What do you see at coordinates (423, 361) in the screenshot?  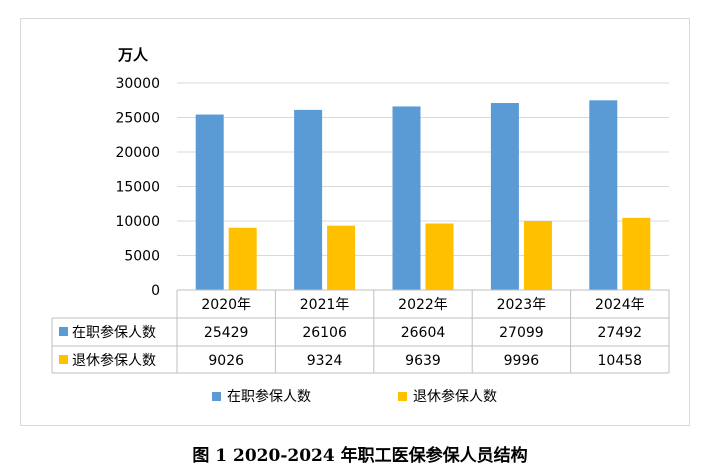 I see `data-label: 9639` at bounding box center [423, 361].